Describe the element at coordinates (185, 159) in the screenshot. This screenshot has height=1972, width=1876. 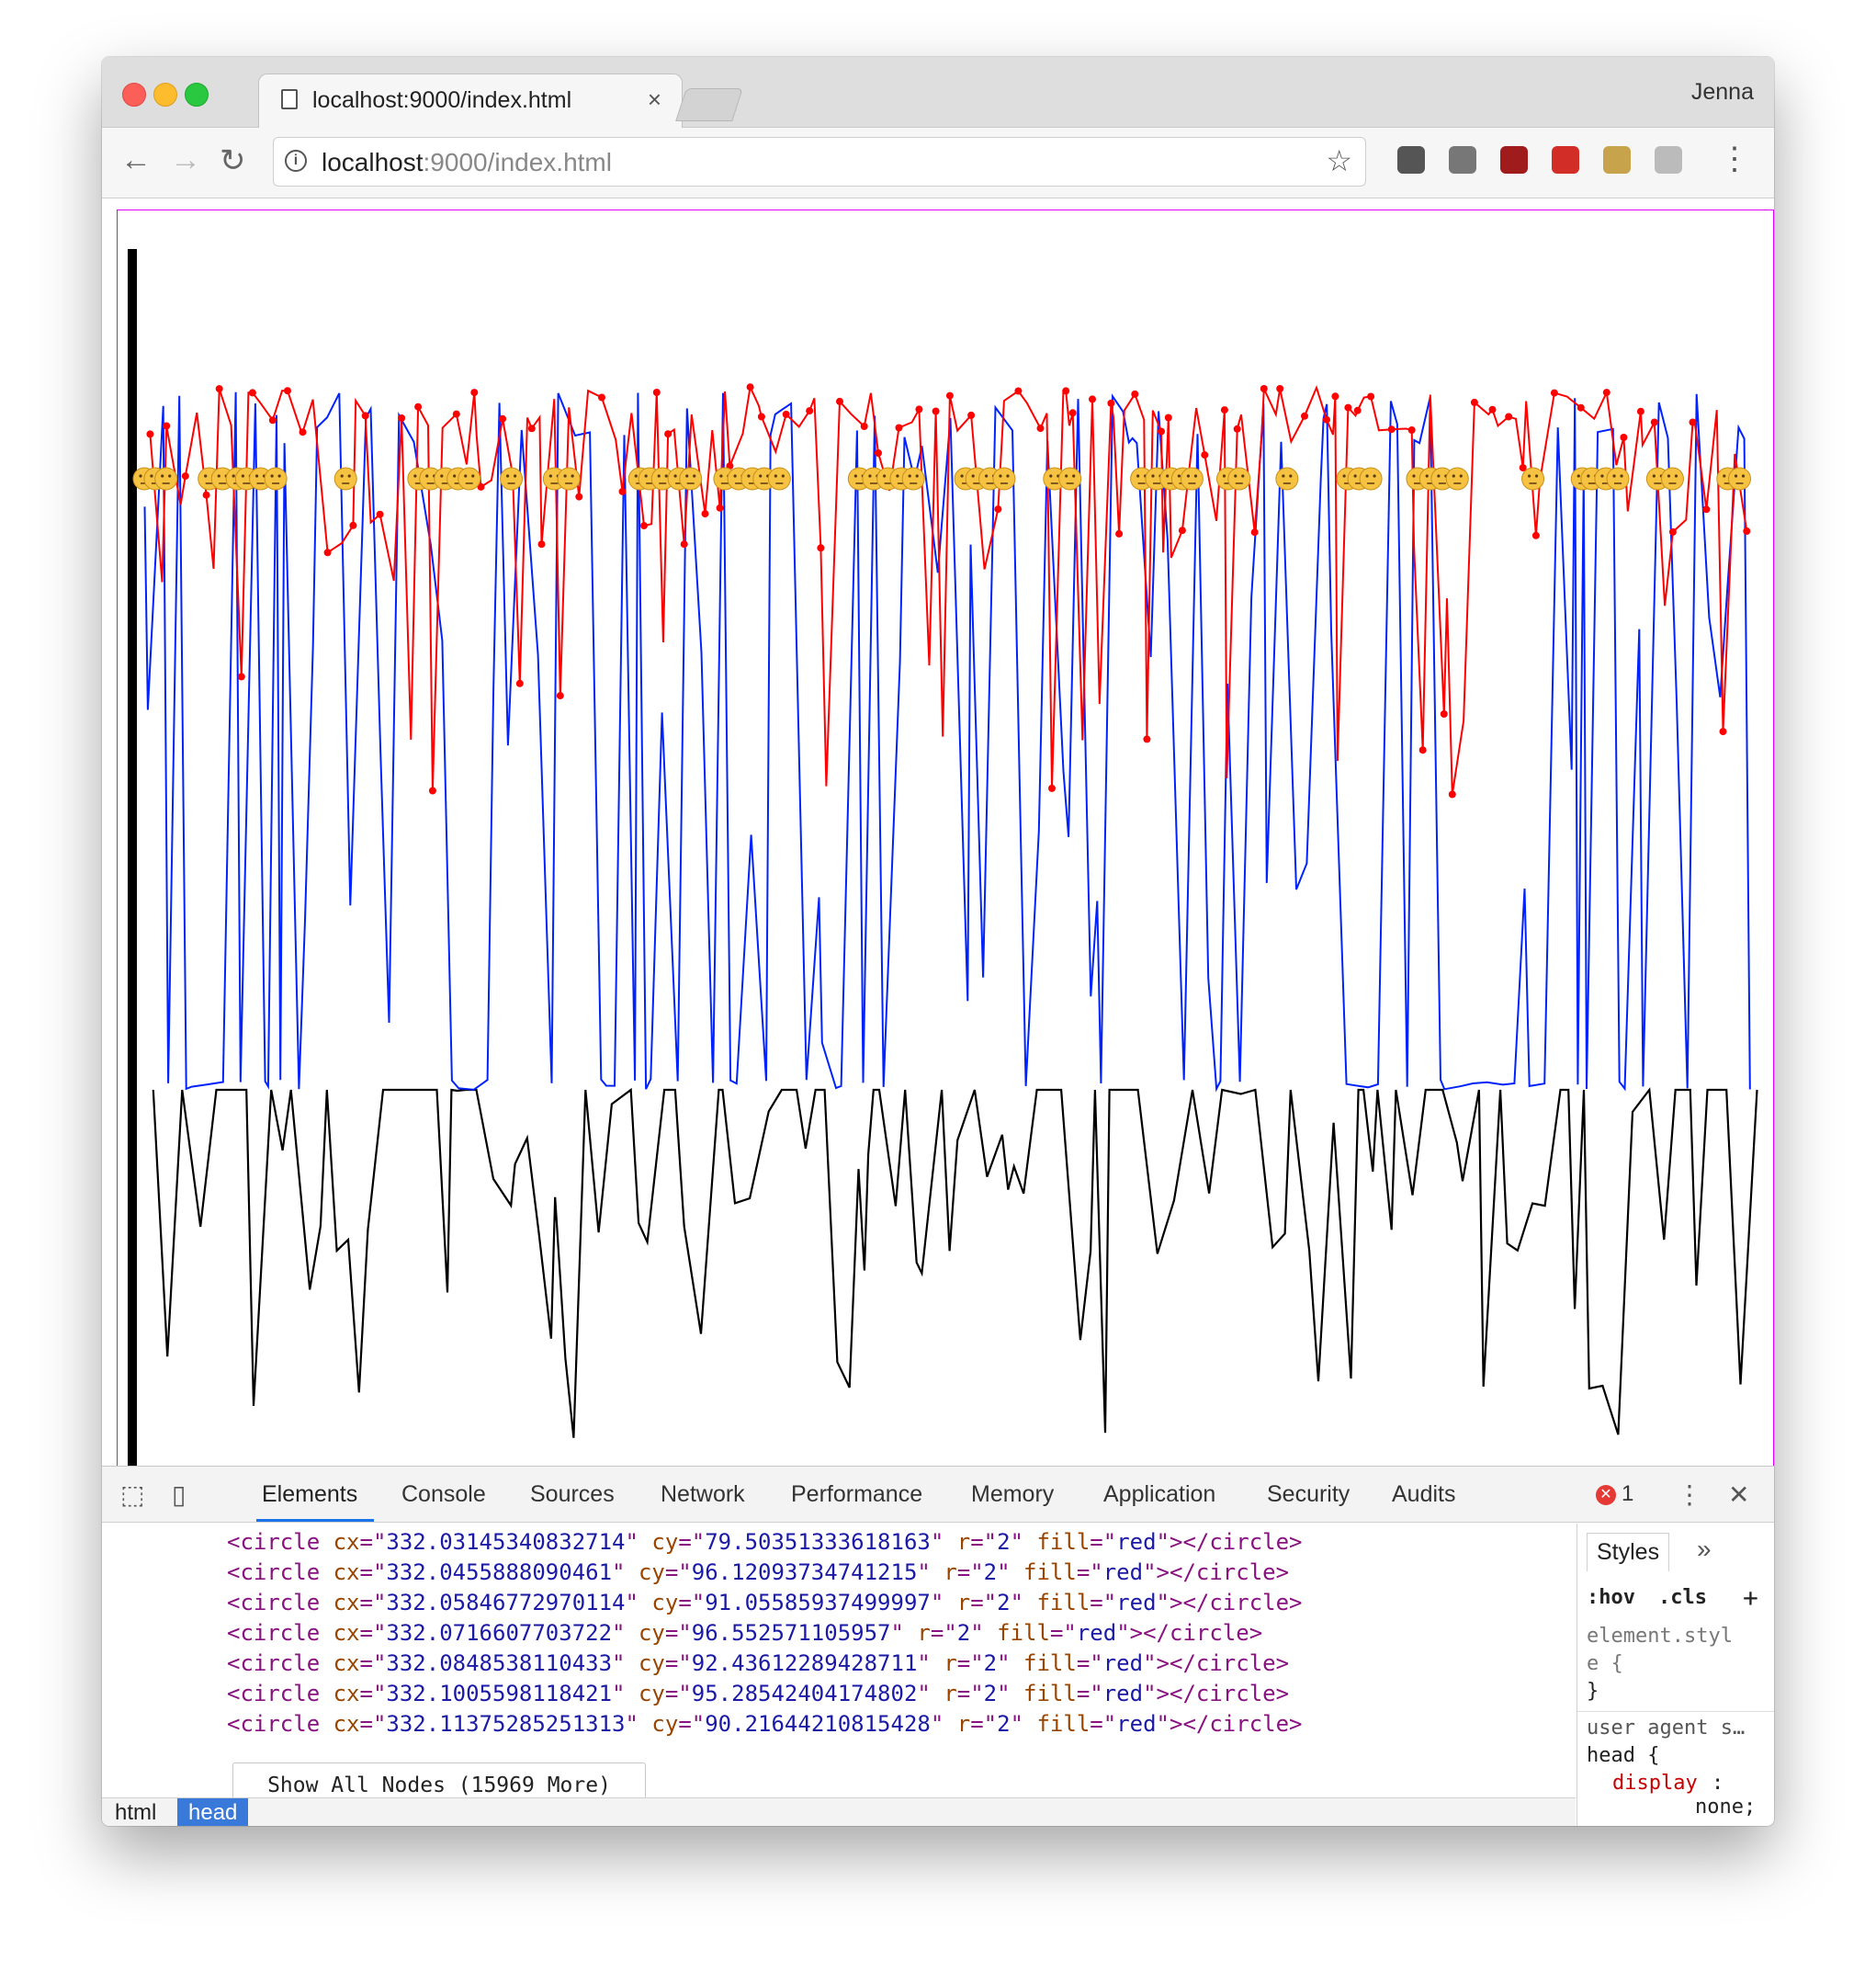
I see `forward-arrow-icon: →` at that location.